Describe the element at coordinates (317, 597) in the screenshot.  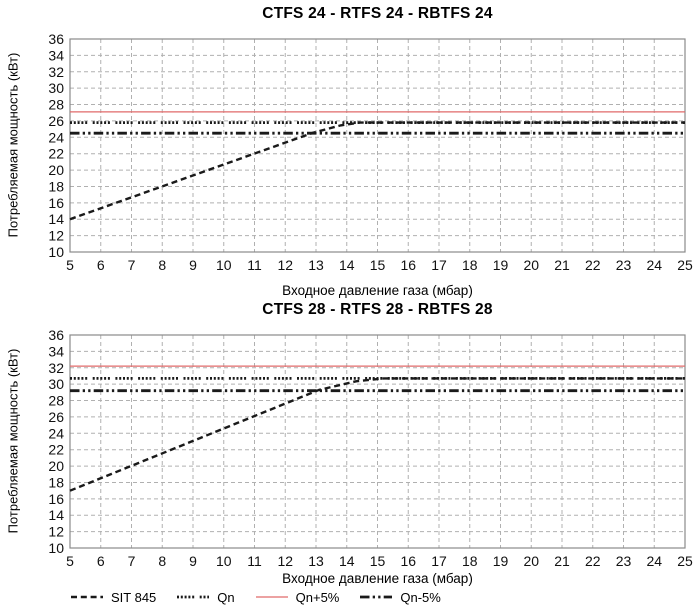
I see `legend-label: Qn+5%` at that location.